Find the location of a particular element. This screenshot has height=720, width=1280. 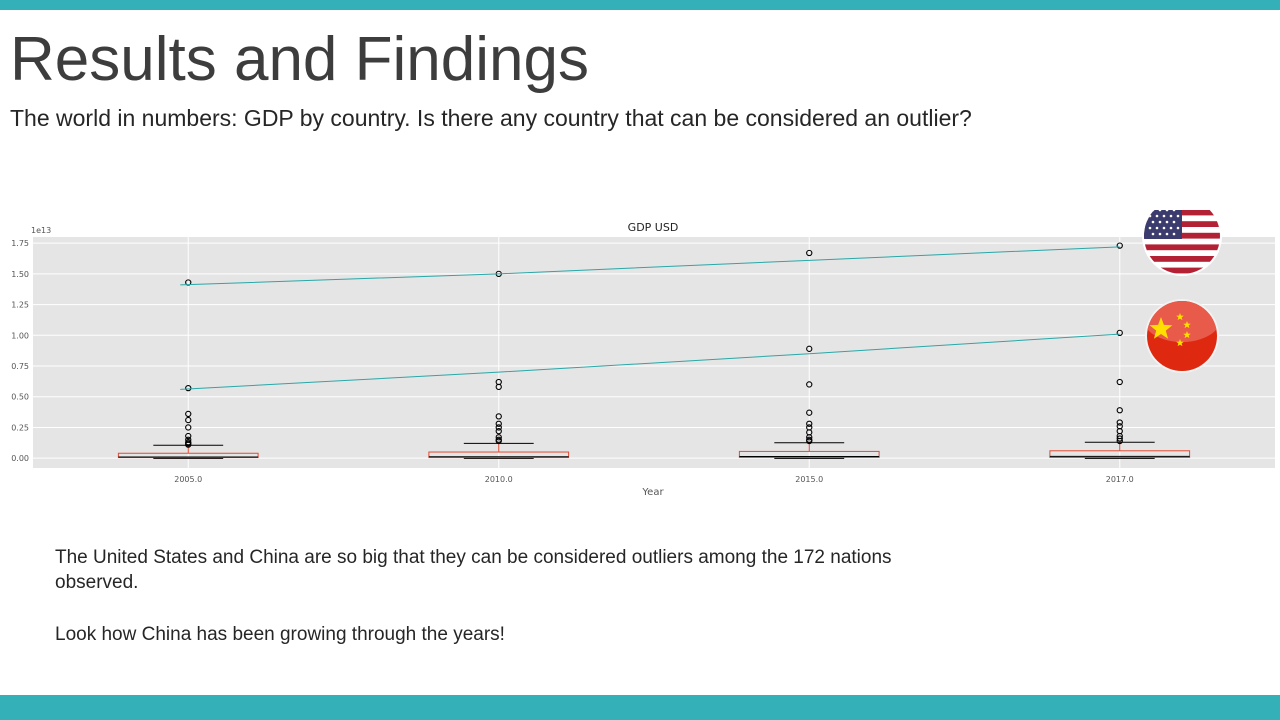

y-tick-label: 1.75 is located at coordinates (20, 243).